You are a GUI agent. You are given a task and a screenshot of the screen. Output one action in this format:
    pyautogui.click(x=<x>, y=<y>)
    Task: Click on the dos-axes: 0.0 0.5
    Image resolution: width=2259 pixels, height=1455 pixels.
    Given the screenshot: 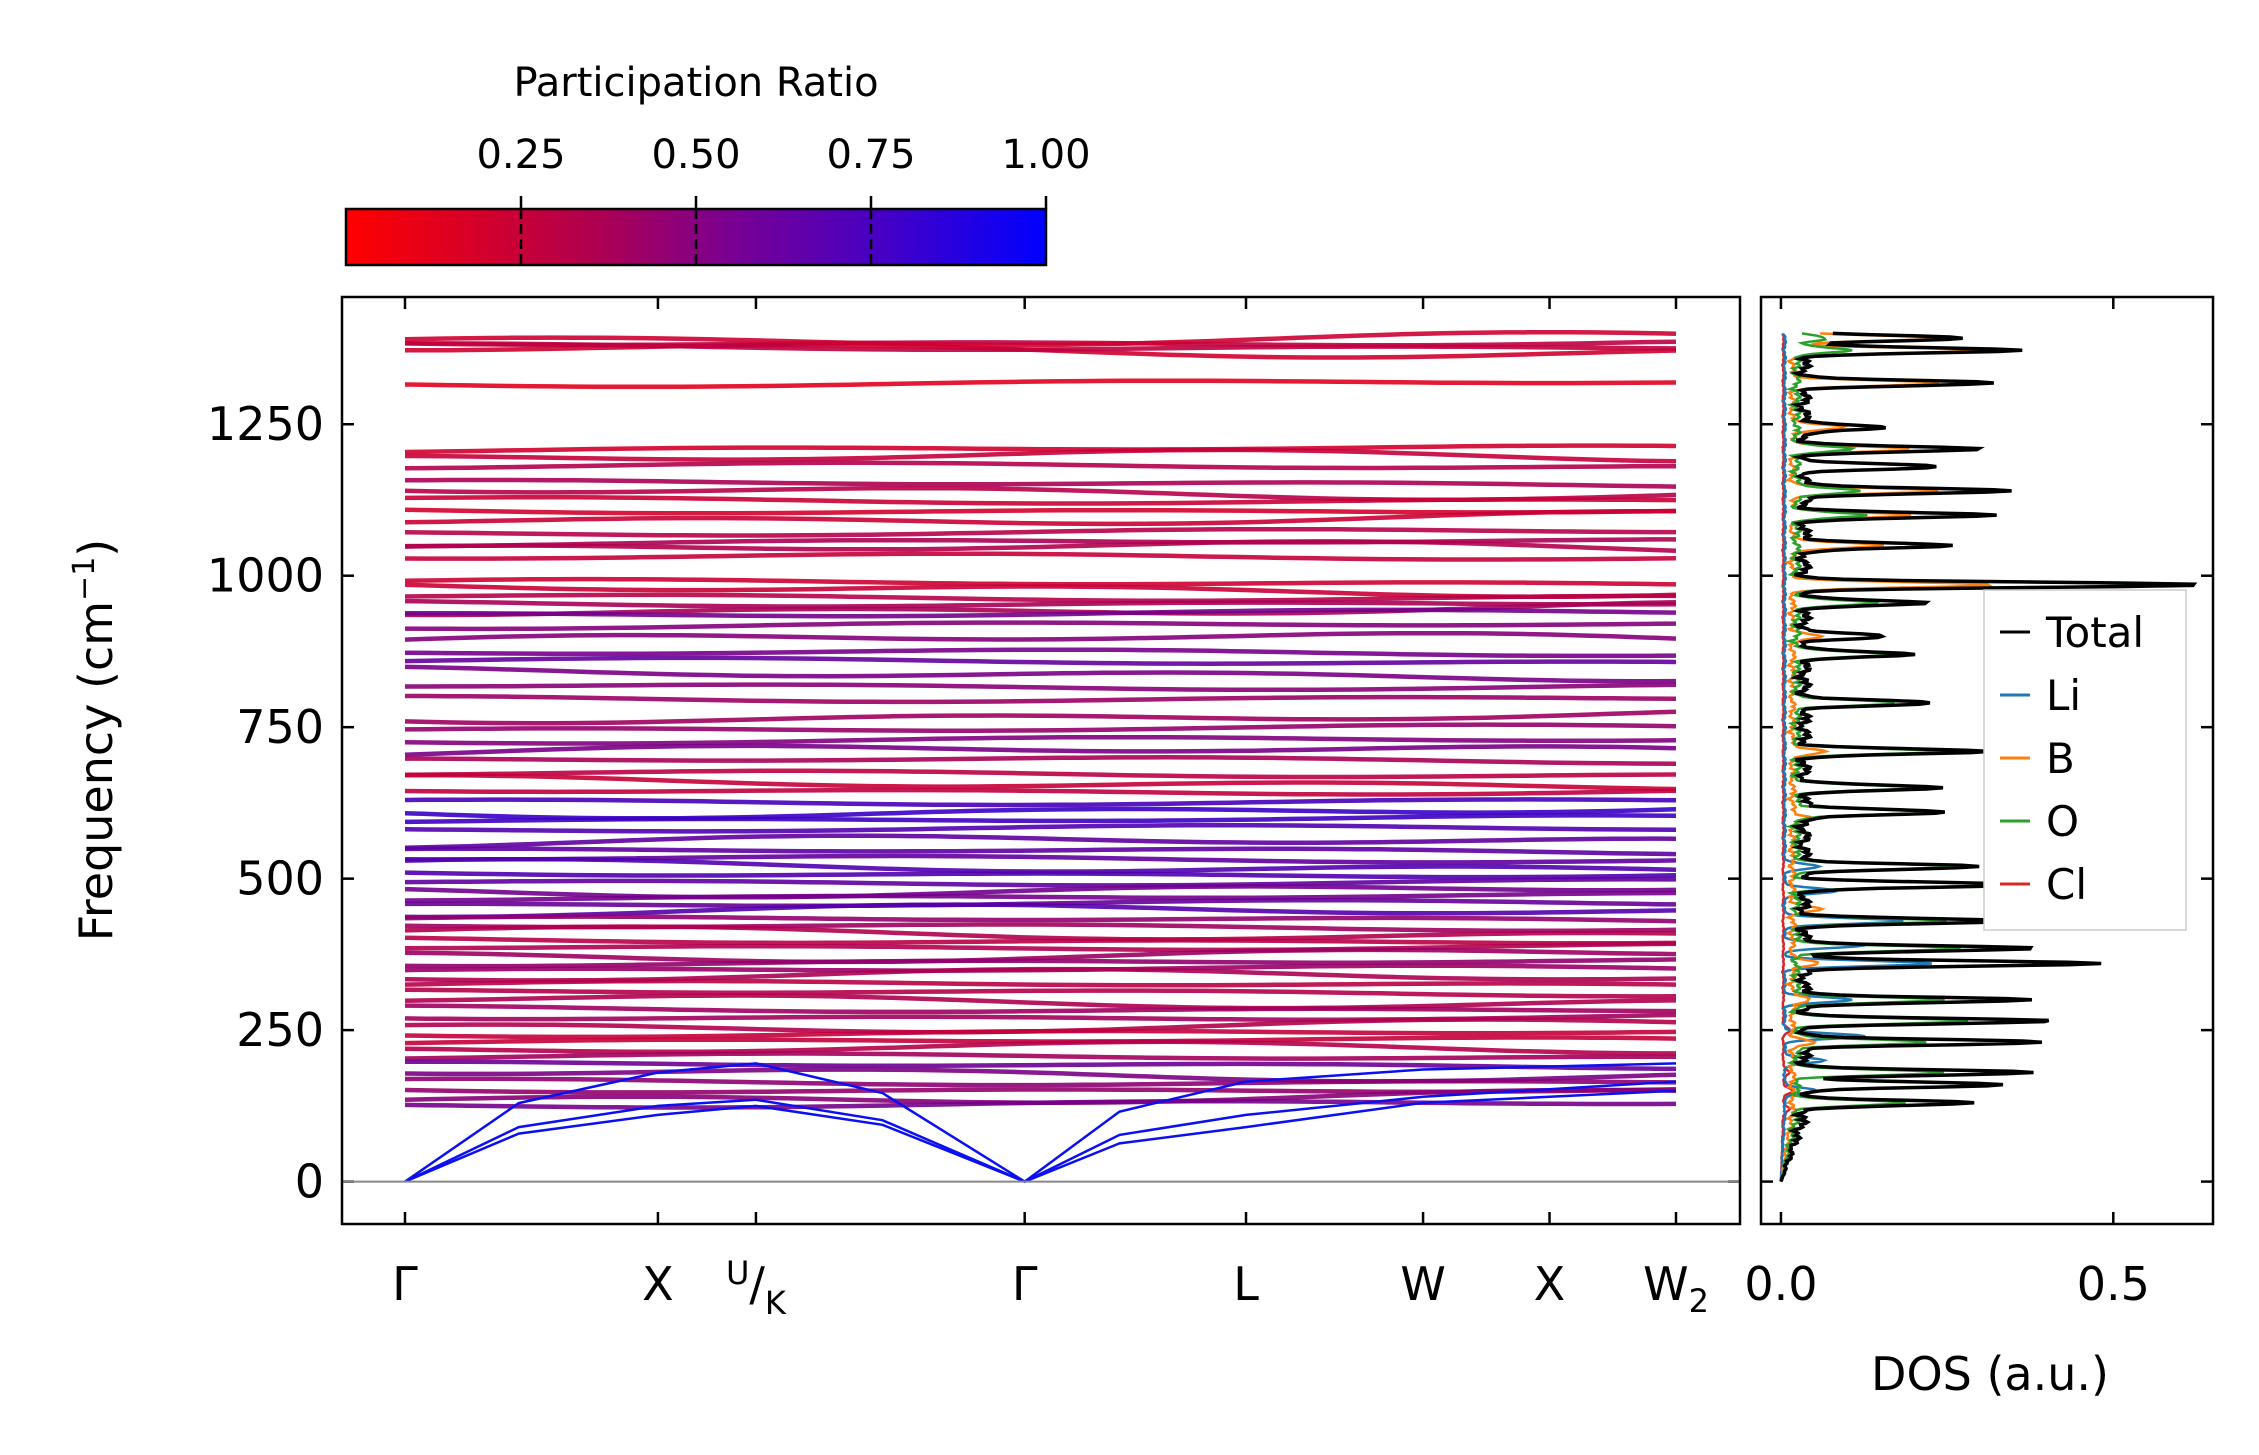 What is the action you would take?
    pyautogui.click(x=1978, y=804)
    